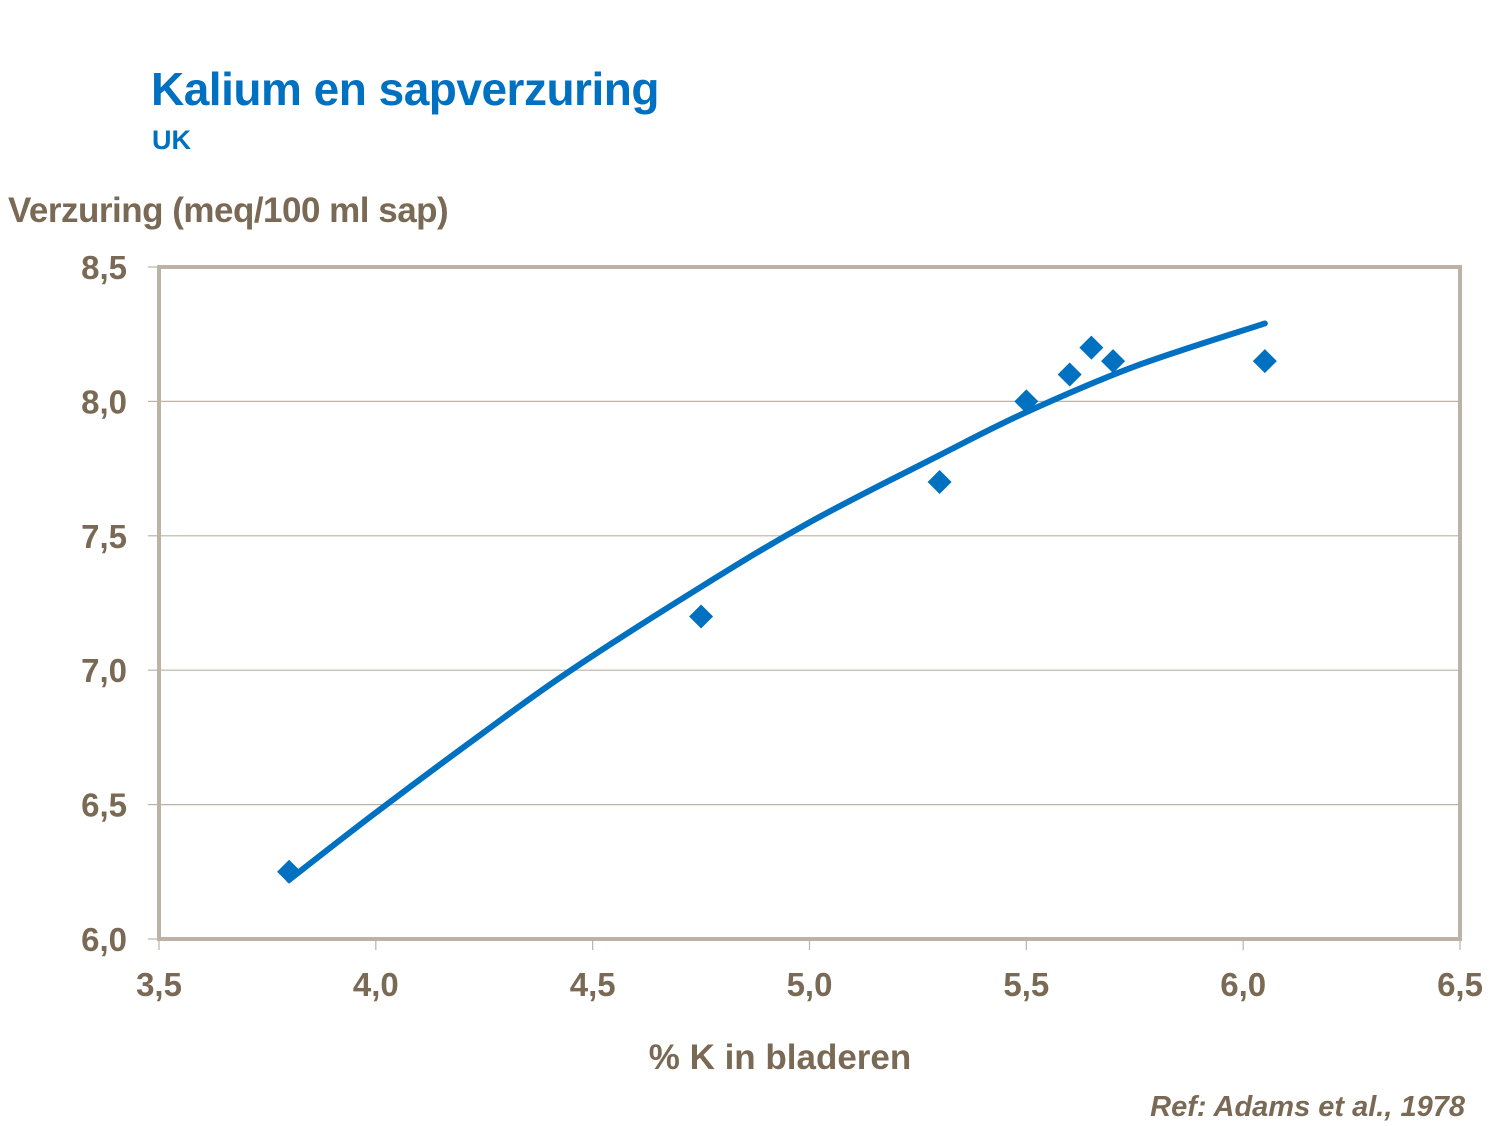 This screenshot has width=1500, height=1126. I want to click on y-tick-label: 7,5, so click(104, 536).